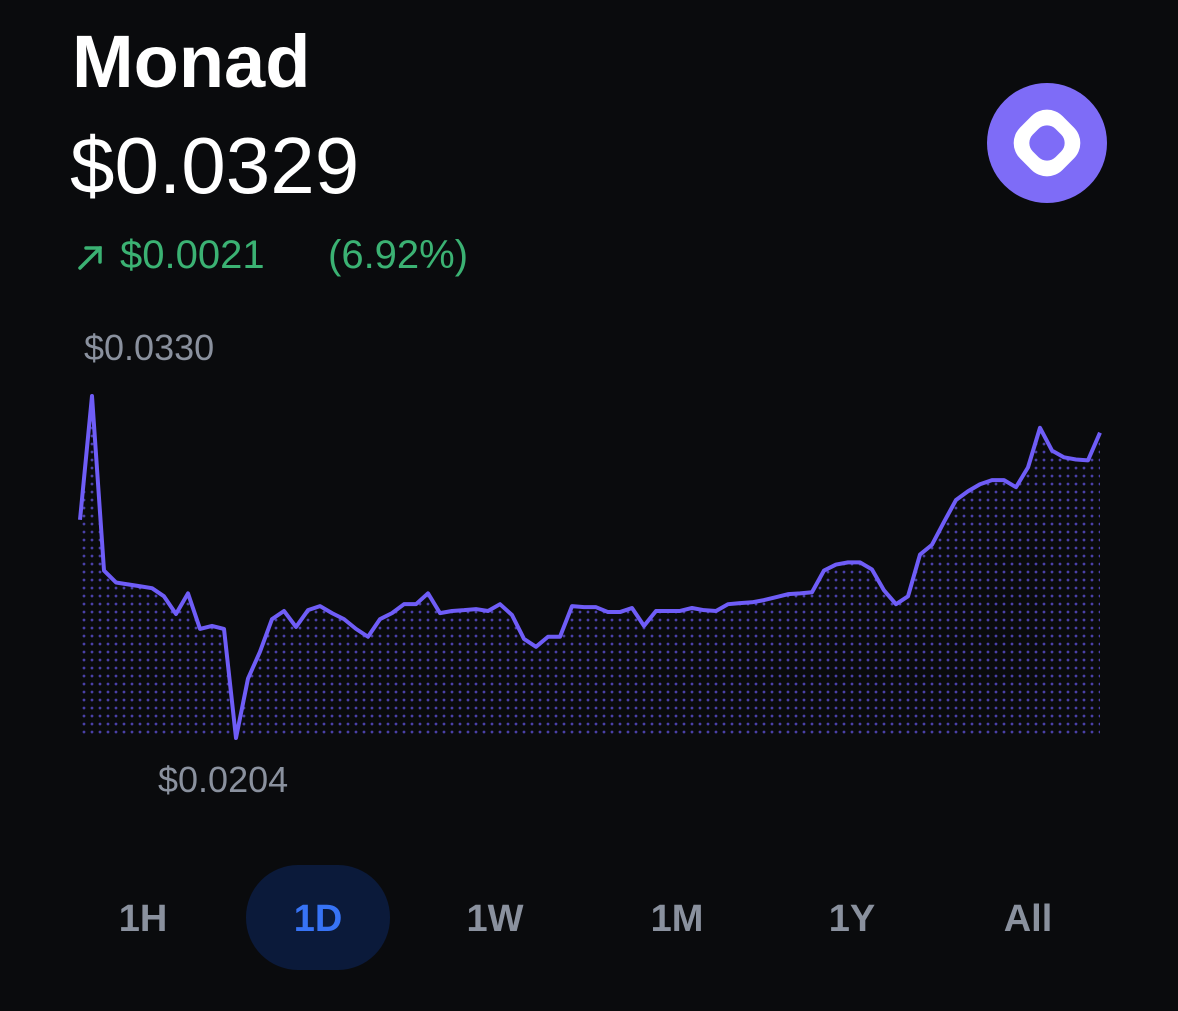  I want to click on tab-label: 1Y, so click(852, 919).